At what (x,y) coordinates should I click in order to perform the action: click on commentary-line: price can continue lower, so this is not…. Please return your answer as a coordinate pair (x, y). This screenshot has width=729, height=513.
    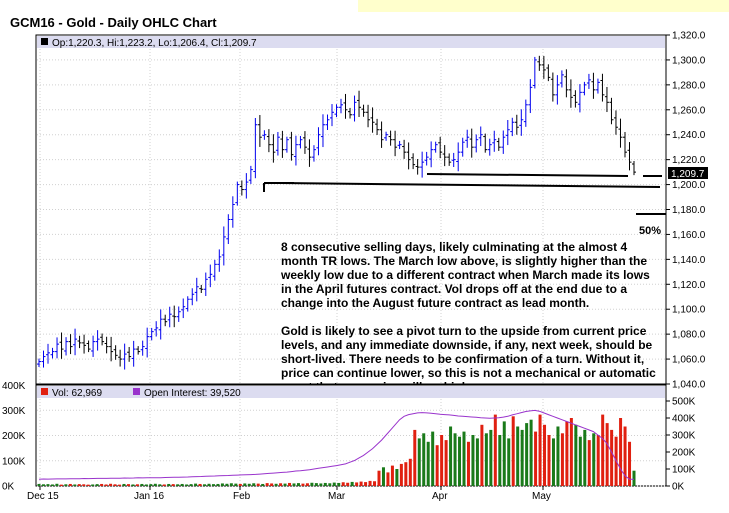
    Looking at the image, I should click on (468, 373).